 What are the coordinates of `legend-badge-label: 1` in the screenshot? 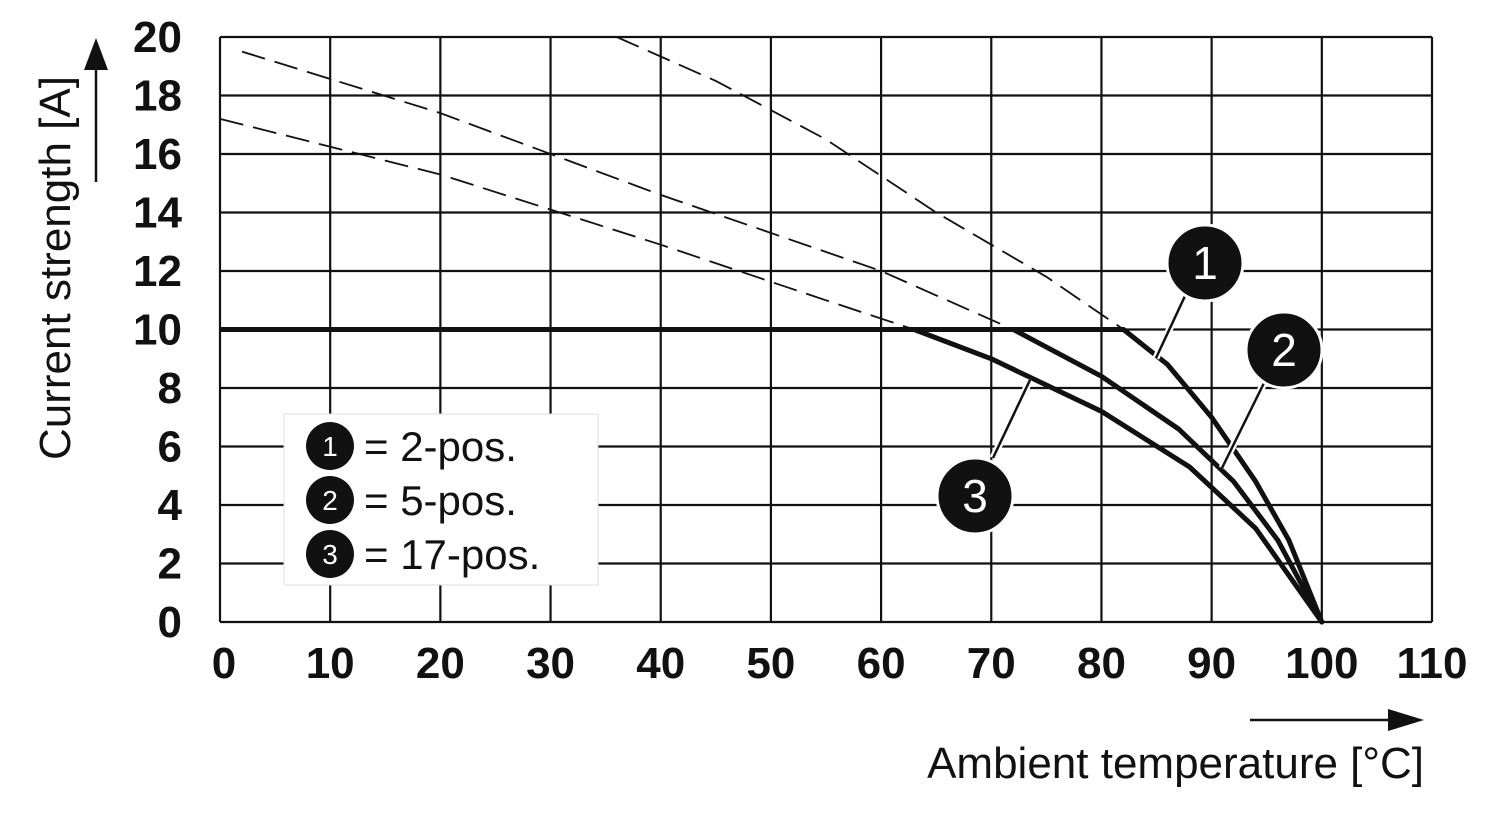 It's located at (330, 446).